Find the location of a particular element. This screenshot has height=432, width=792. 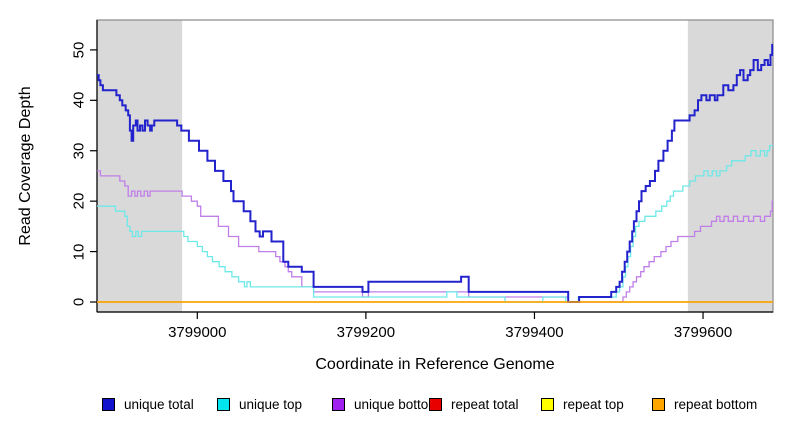

x-axis-title: Coordinate in Reference Genome is located at coordinates (435, 364).